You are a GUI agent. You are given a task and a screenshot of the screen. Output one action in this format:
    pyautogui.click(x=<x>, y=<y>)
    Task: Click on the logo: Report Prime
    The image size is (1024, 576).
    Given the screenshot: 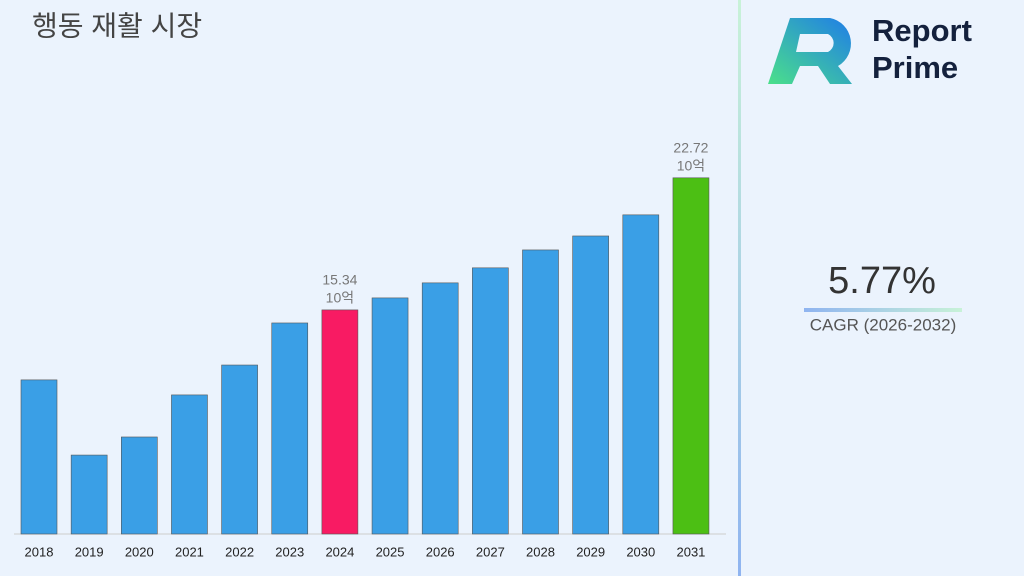 What is the action you would take?
    pyautogui.click(x=870, y=49)
    